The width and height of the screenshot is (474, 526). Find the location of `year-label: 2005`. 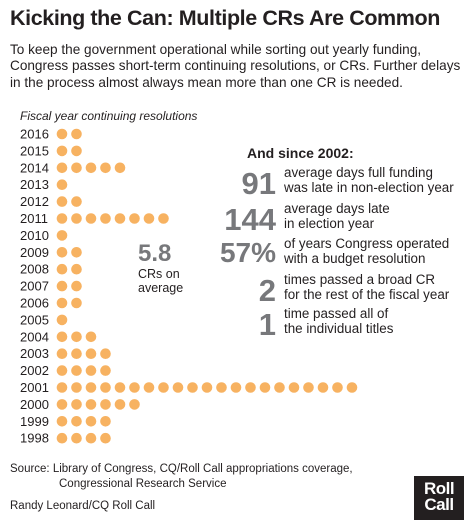

year-label: 2005 is located at coordinates (34, 319).